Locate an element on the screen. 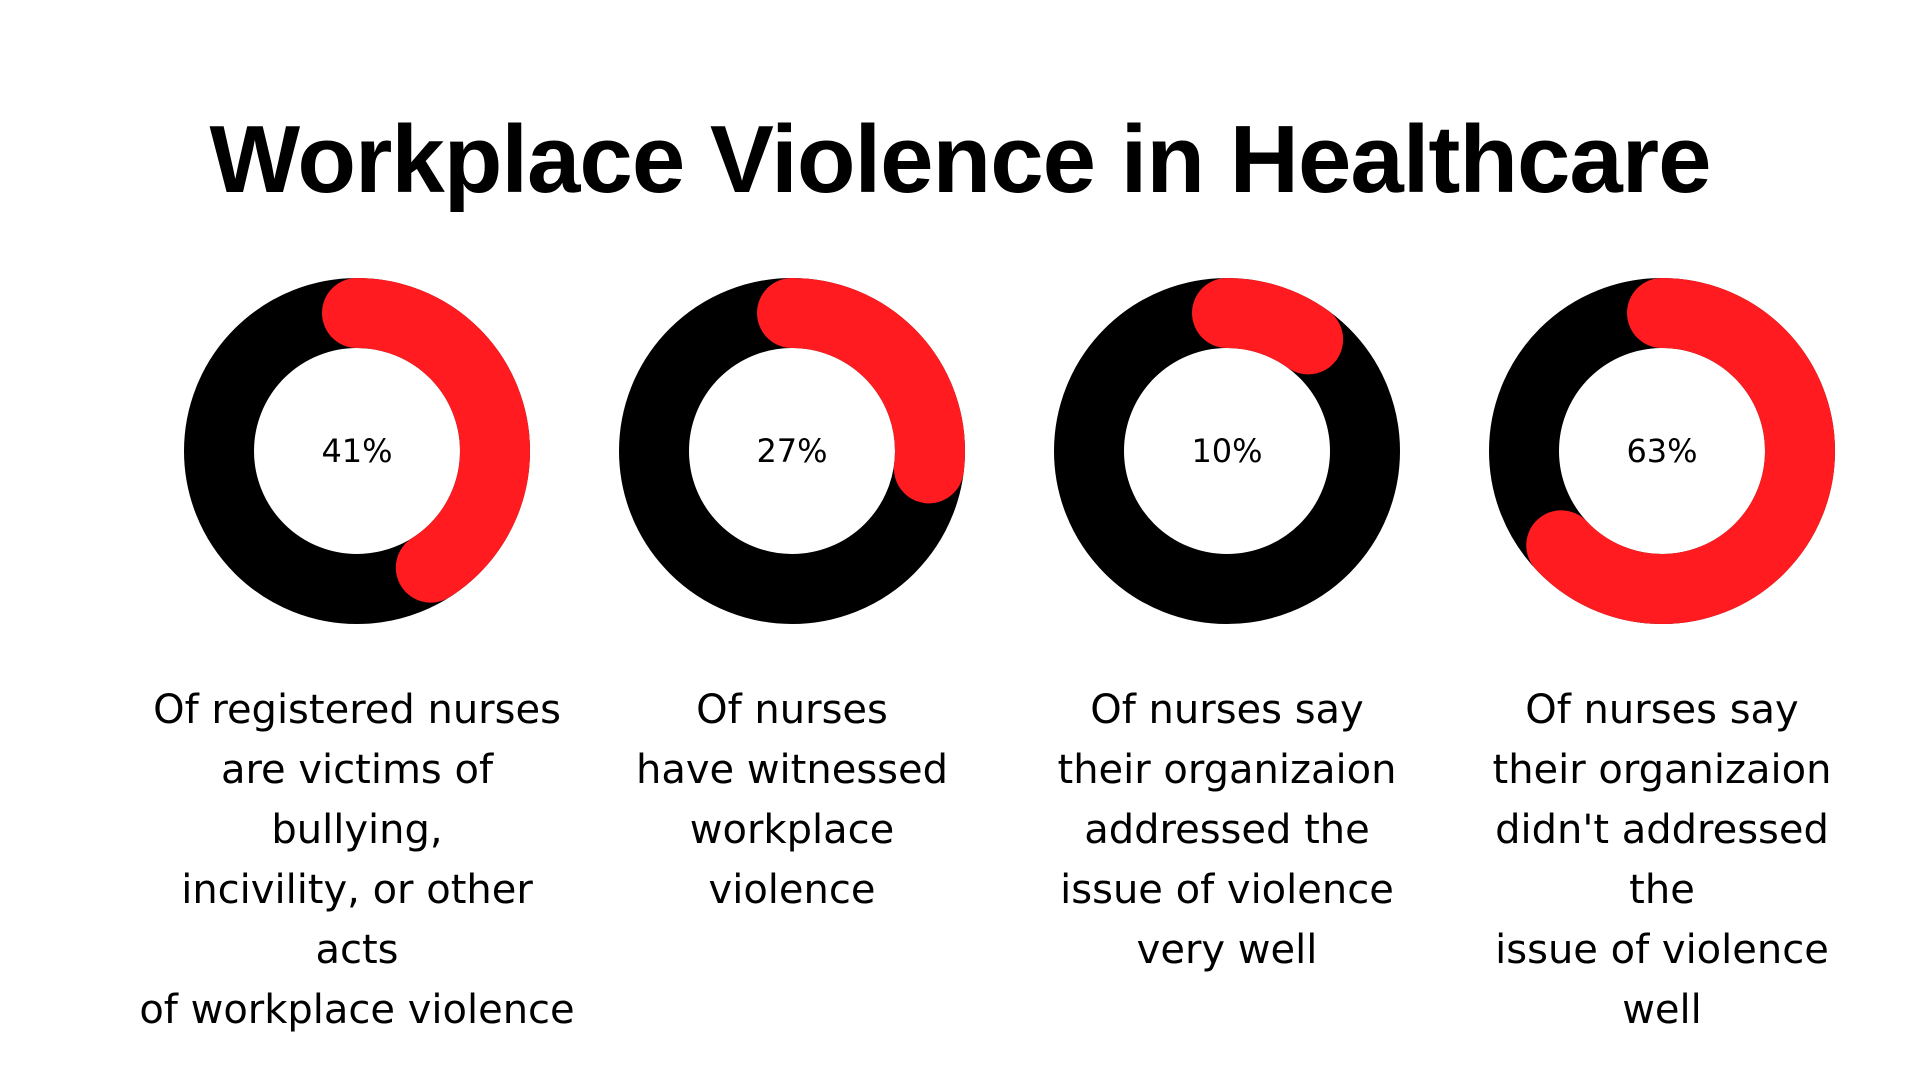  donut-chart-4: 63% is located at coordinates (1662, 451).